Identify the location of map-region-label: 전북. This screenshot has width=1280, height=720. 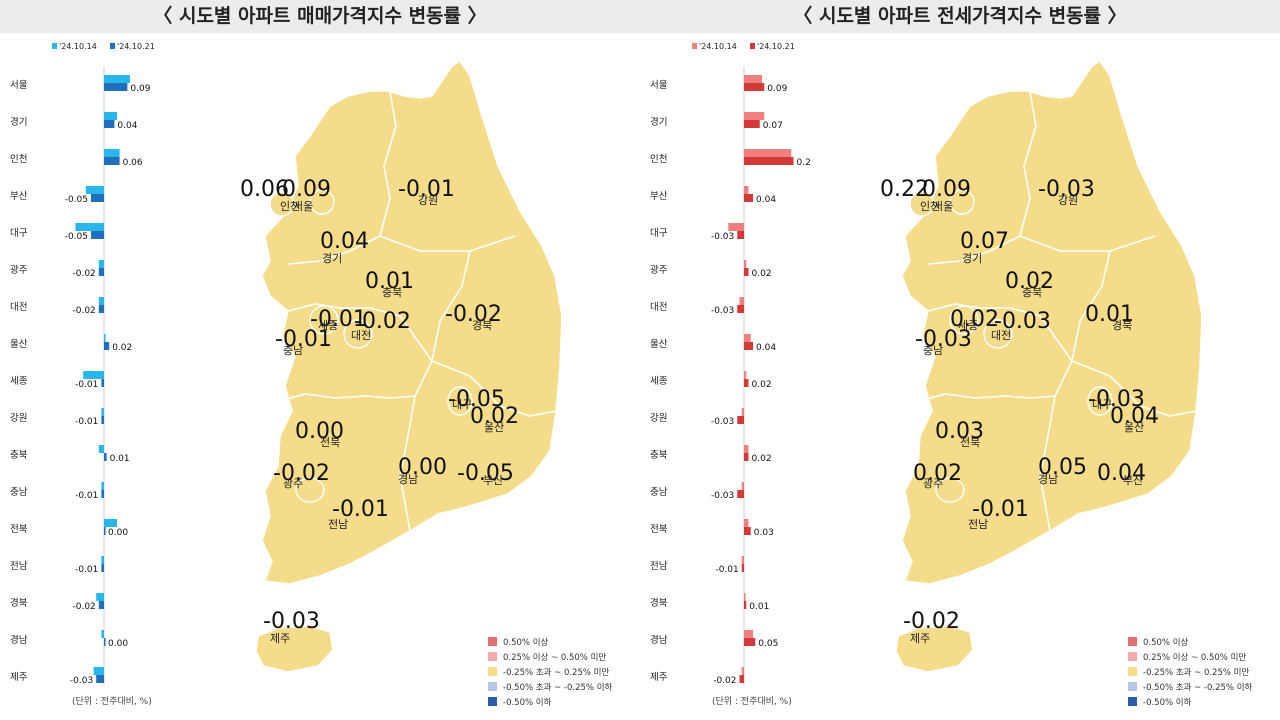
(330, 442).